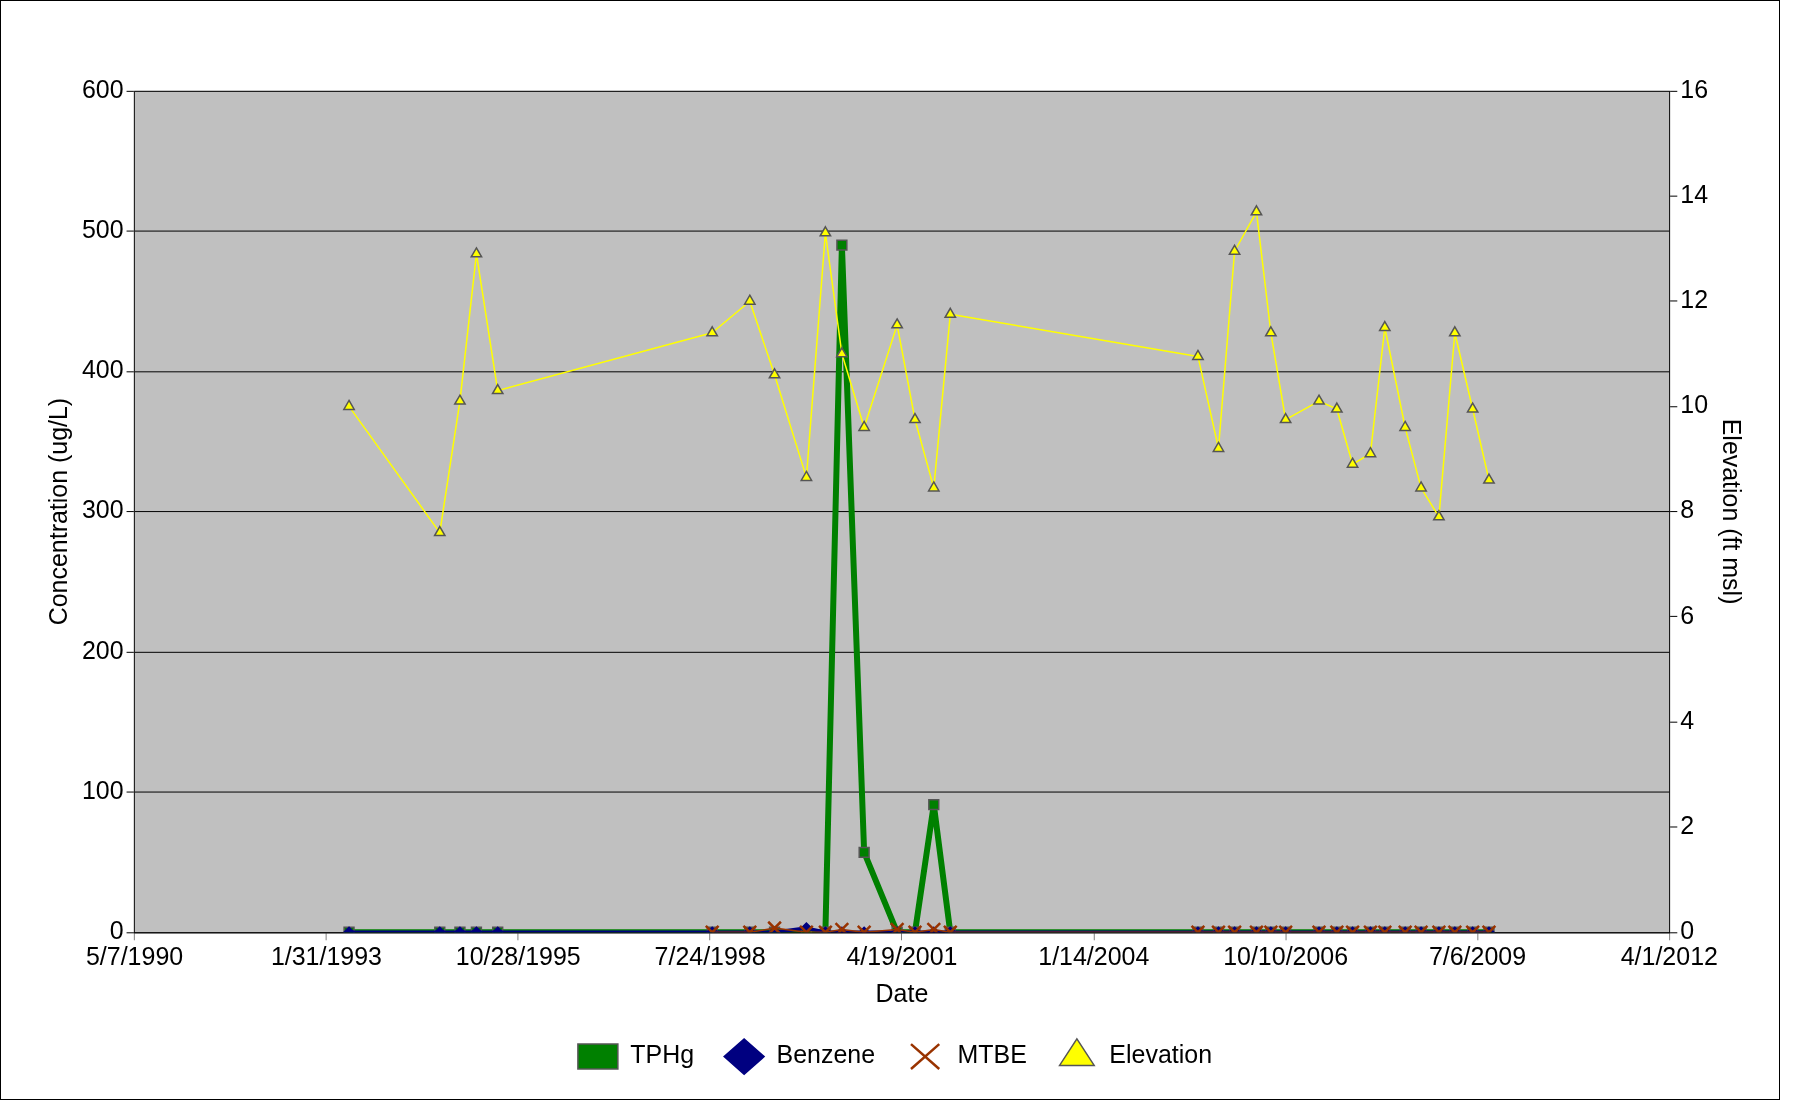 The width and height of the screenshot is (1797, 1117). What do you see at coordinates (1732, 511) in the screenshot?
I see `y2-axis-title: Elevation (ft msl)` at bounding box center [1732, 511].